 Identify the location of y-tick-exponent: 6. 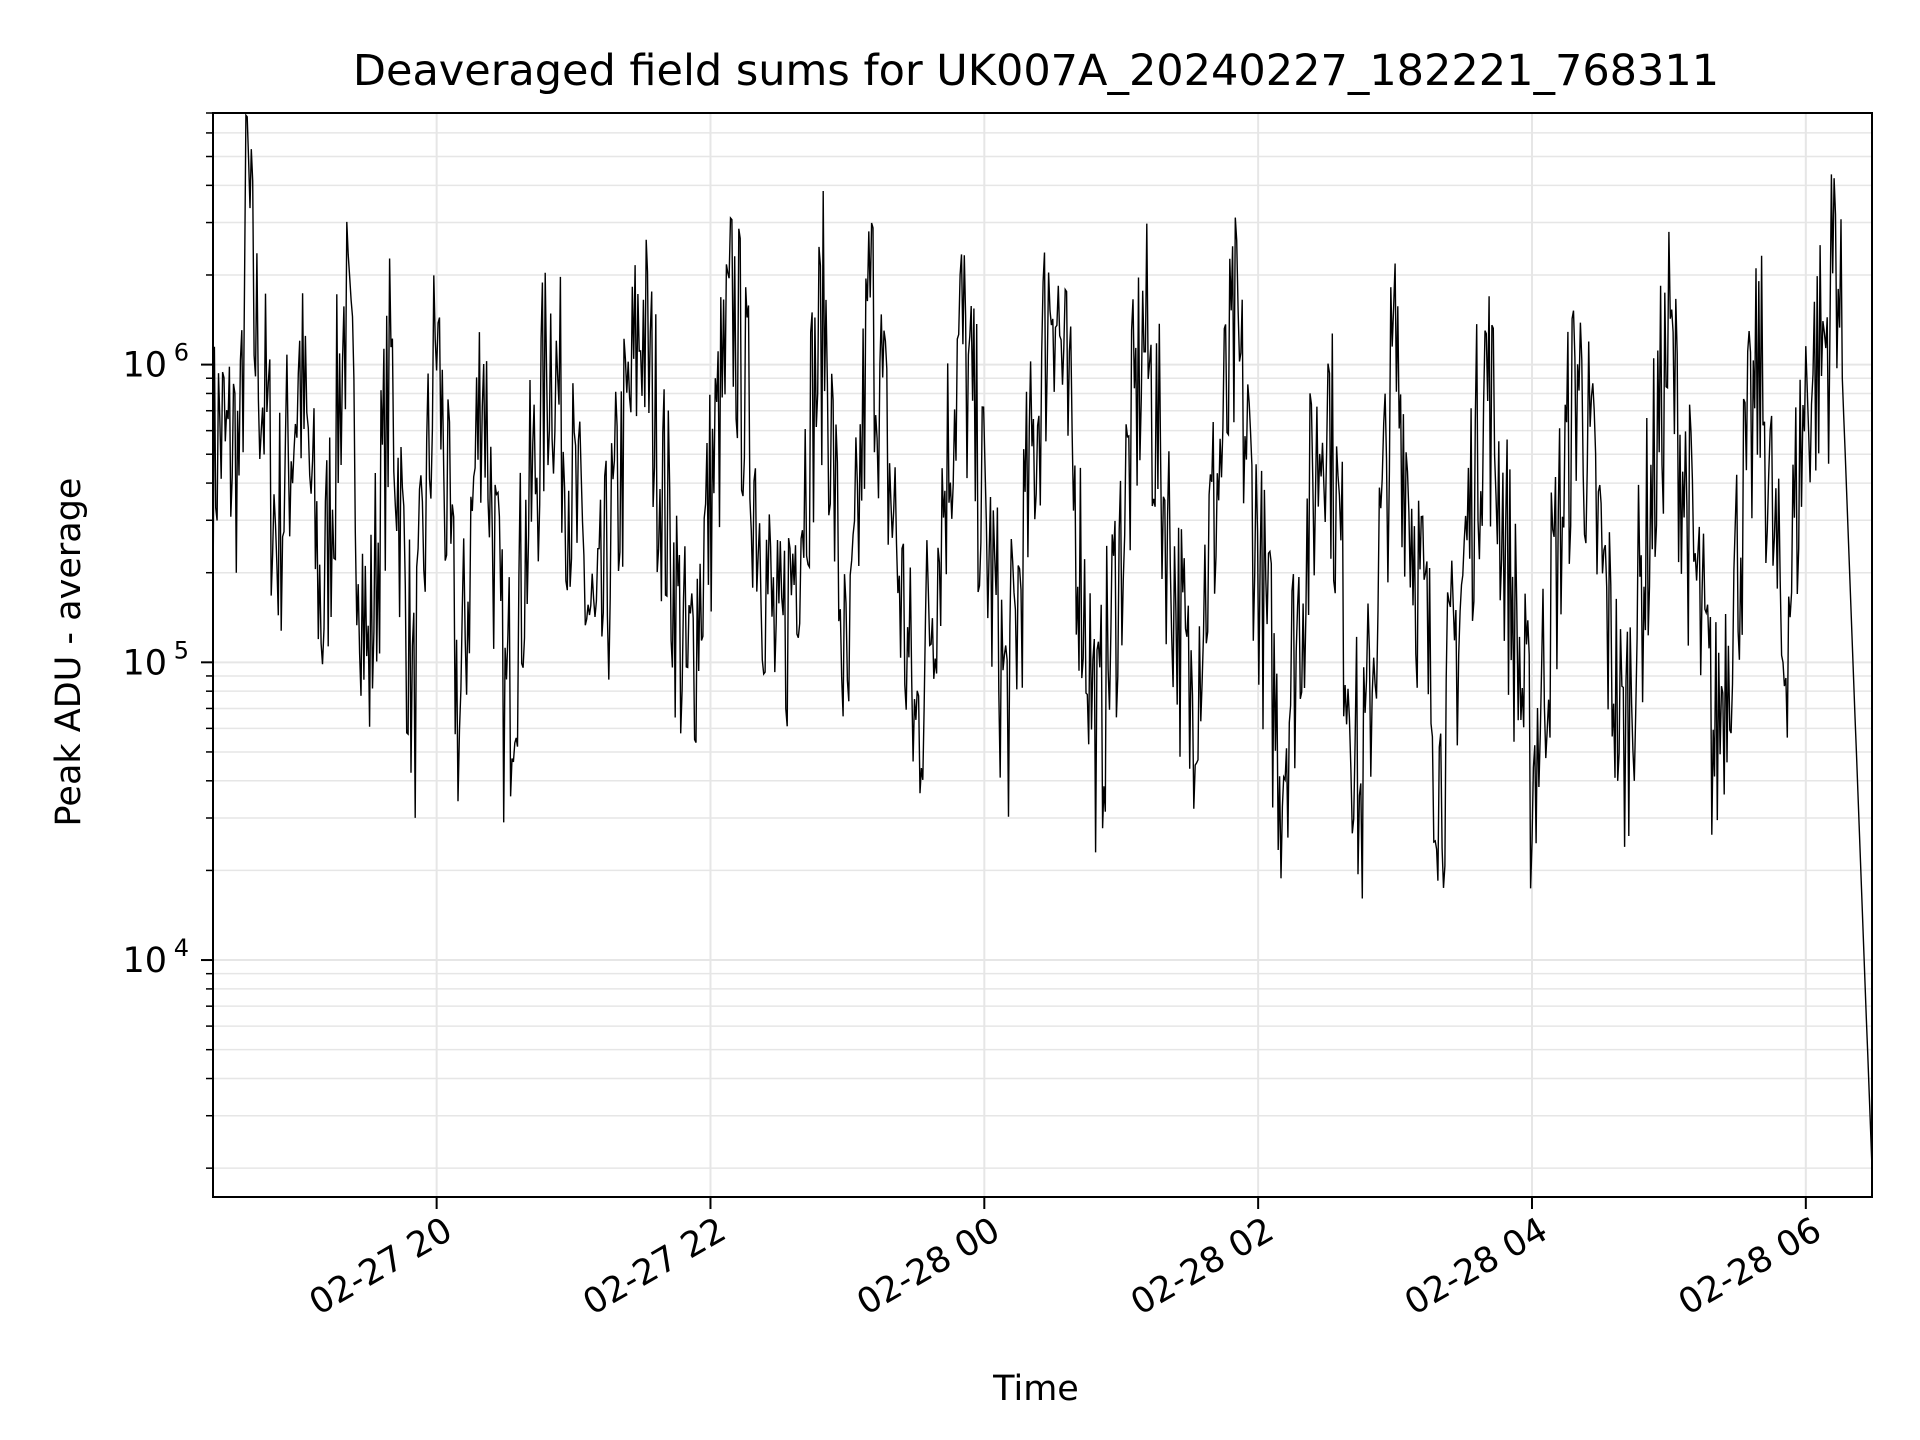
(181, 353).